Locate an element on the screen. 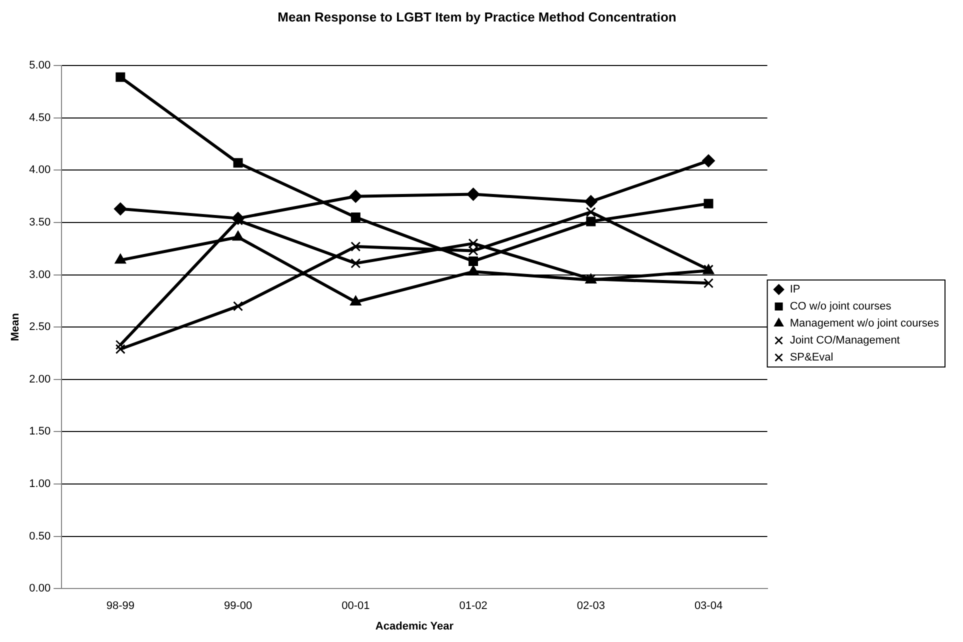  x-tick-label: 99-00 is located at coordinates (238, 606).